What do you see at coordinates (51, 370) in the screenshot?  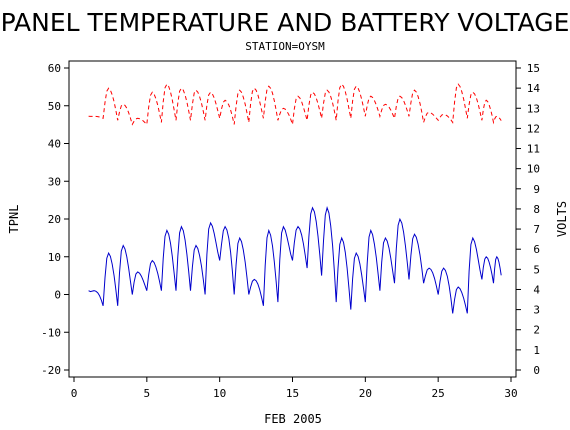 I see `left-tick-label: -20` at bounding box center [51, 370].